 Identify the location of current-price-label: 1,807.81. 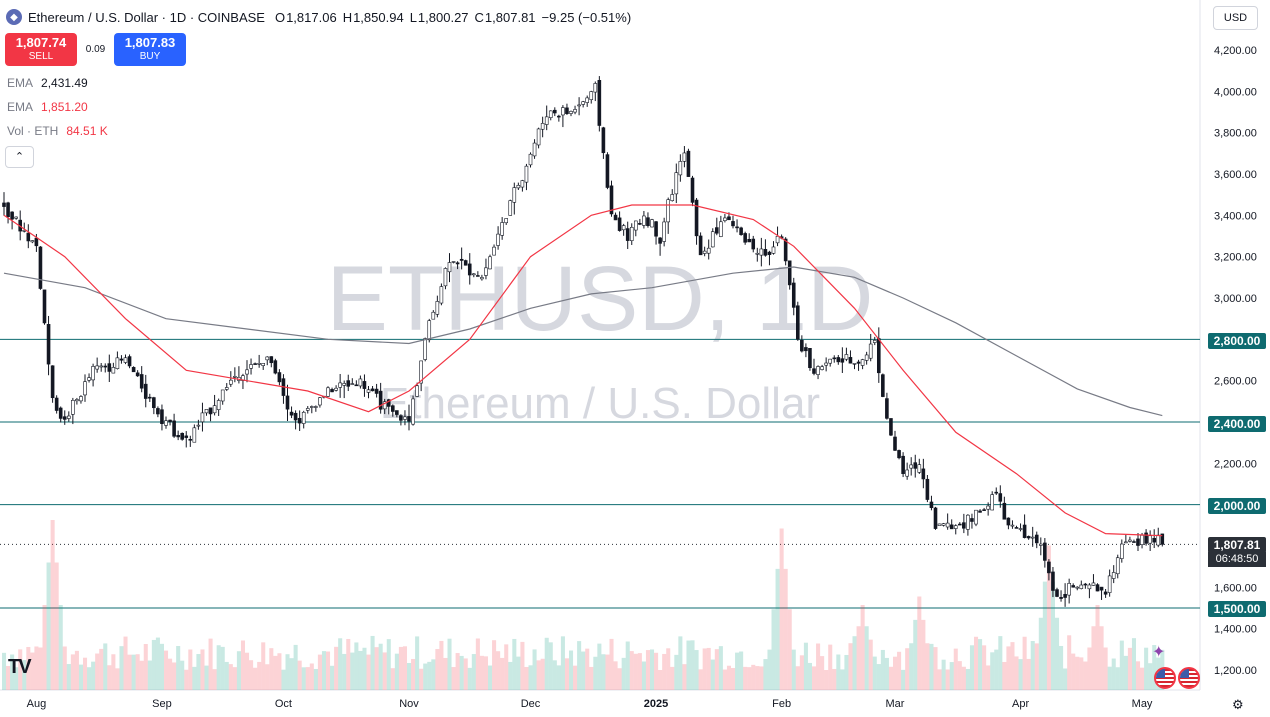
(1237, 545).